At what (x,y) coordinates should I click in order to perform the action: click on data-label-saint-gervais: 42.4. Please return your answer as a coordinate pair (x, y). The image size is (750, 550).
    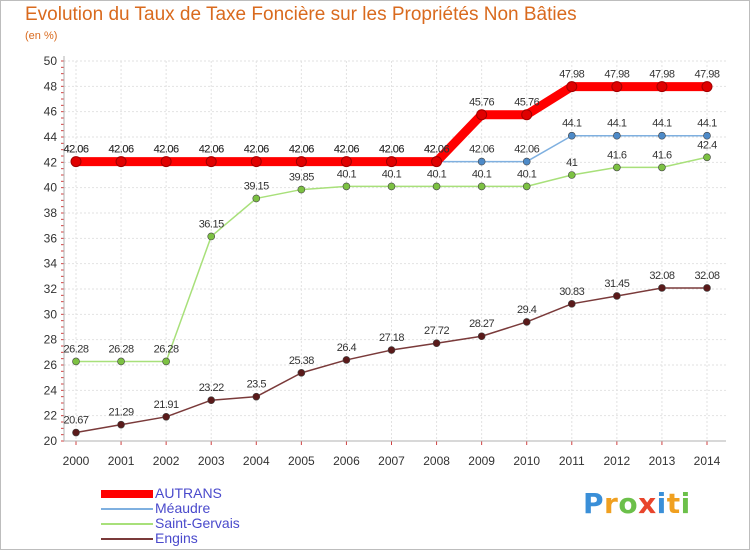
    Looking at the image, I should click on (707, 145).